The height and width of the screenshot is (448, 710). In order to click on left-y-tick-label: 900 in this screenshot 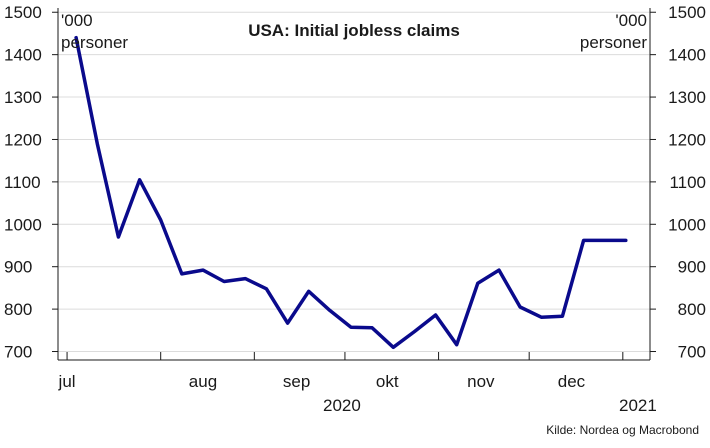, I will do `click(18, 267)`.